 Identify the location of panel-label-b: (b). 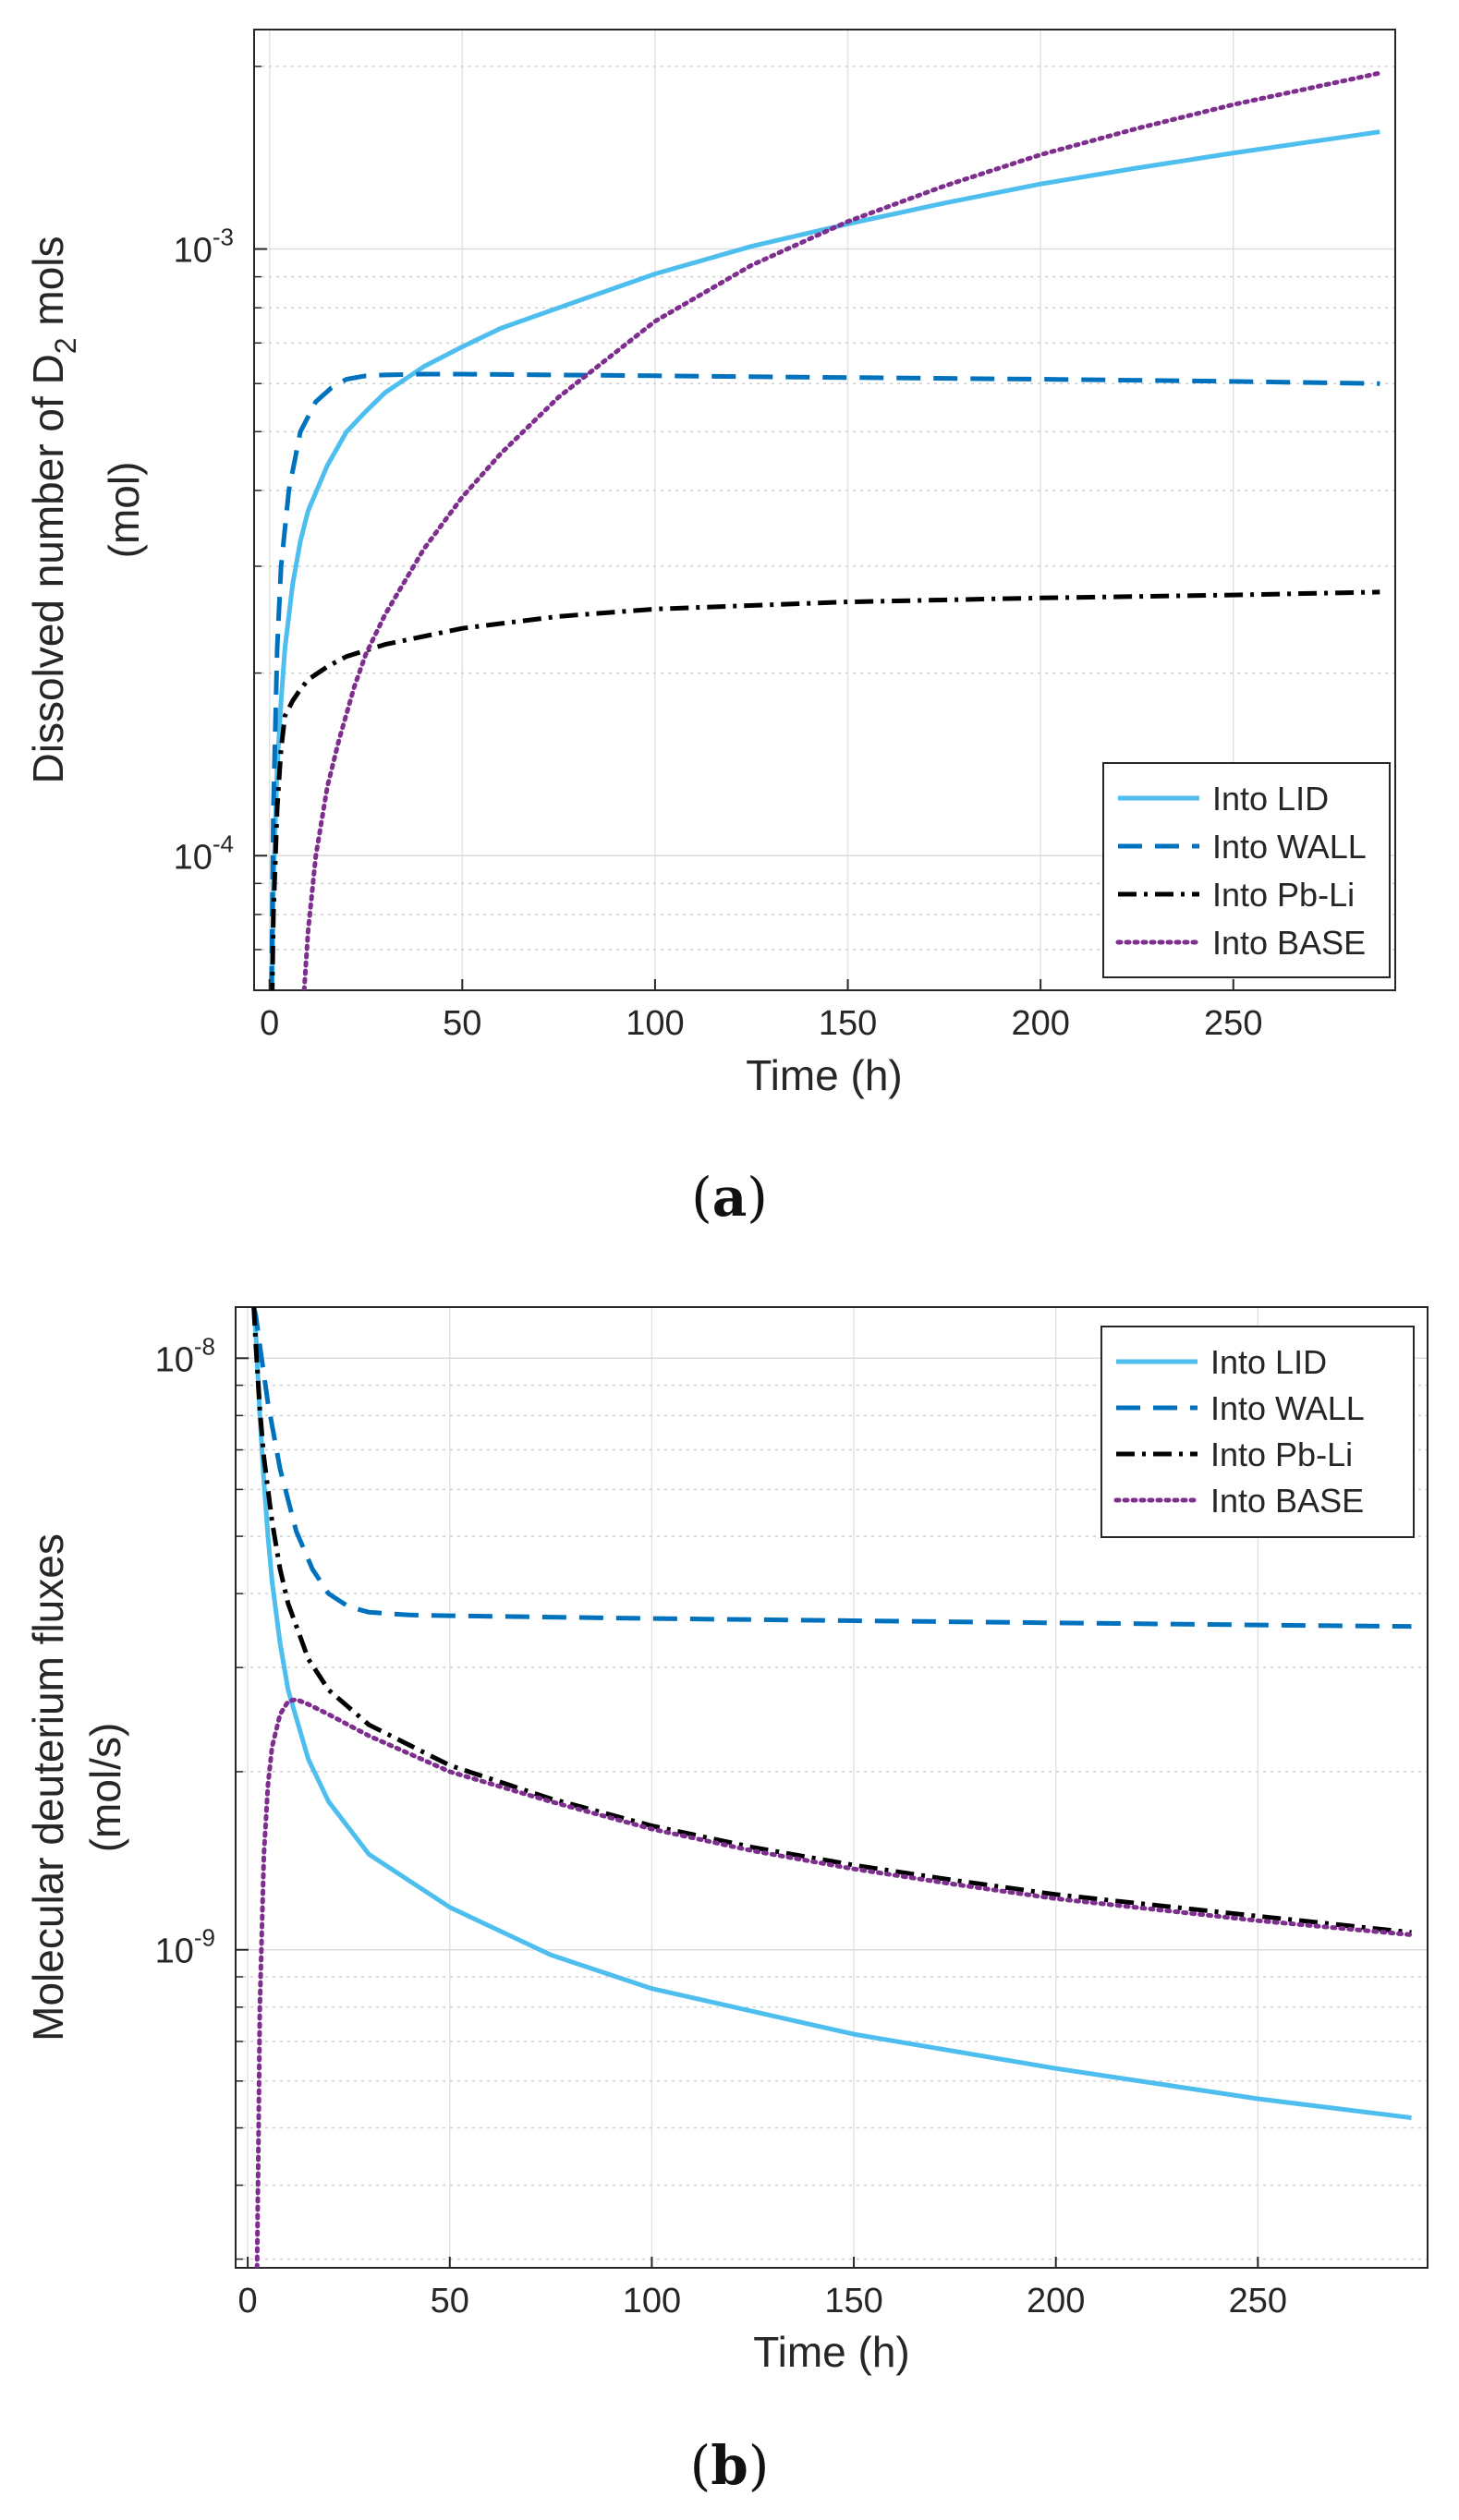
(730, 2465).